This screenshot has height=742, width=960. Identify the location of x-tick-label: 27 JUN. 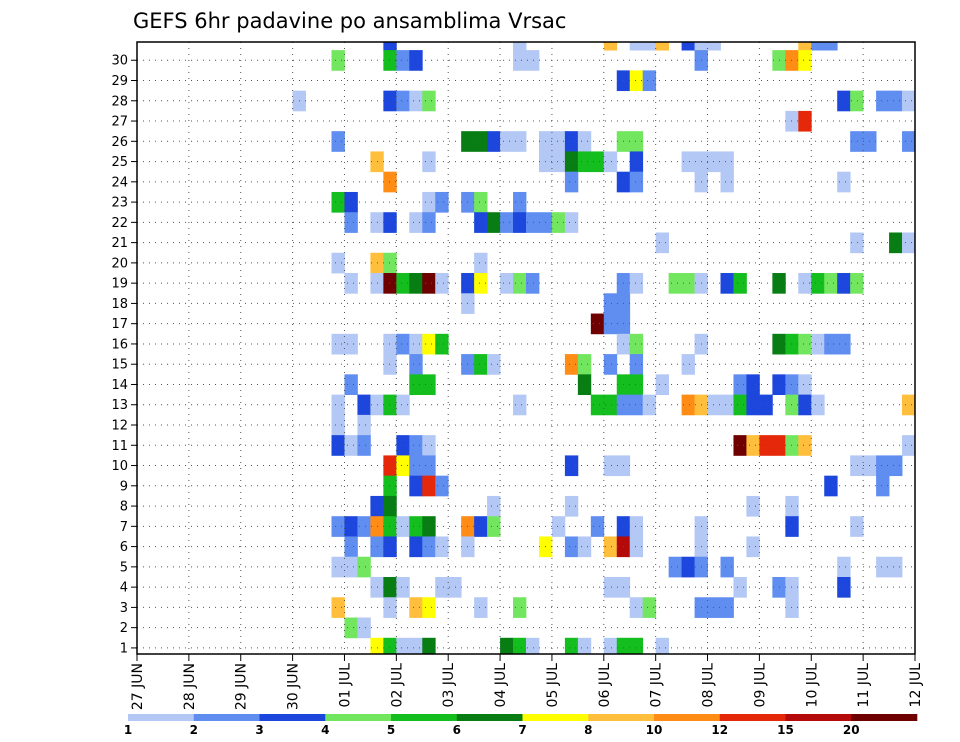
(138, 686).